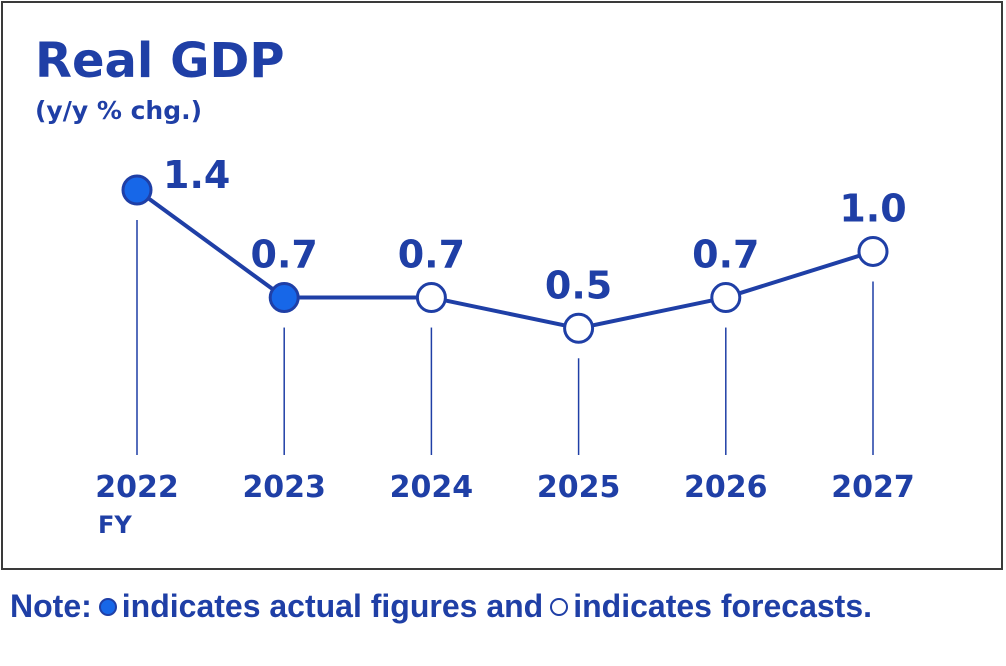 Image resolution: width=1006 pixels, height=666 pixels. What do you see at coordinates (118, 110) in the screenshot?
I see `chart-subtitle: (y/y % chg.)` at bounding box center [118, 110].